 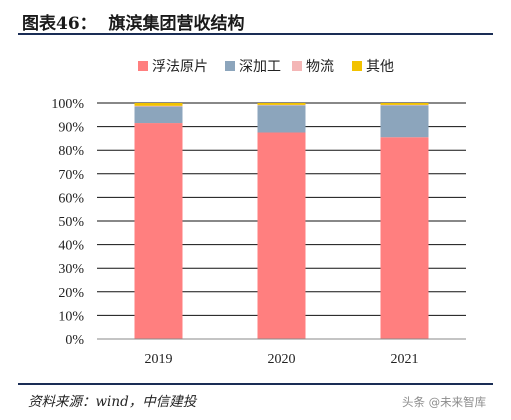 What do you see at coordinates (180, 67) in the screenshot?
I see `legend-label: 浮法原片` at bounding box center [180, 67].